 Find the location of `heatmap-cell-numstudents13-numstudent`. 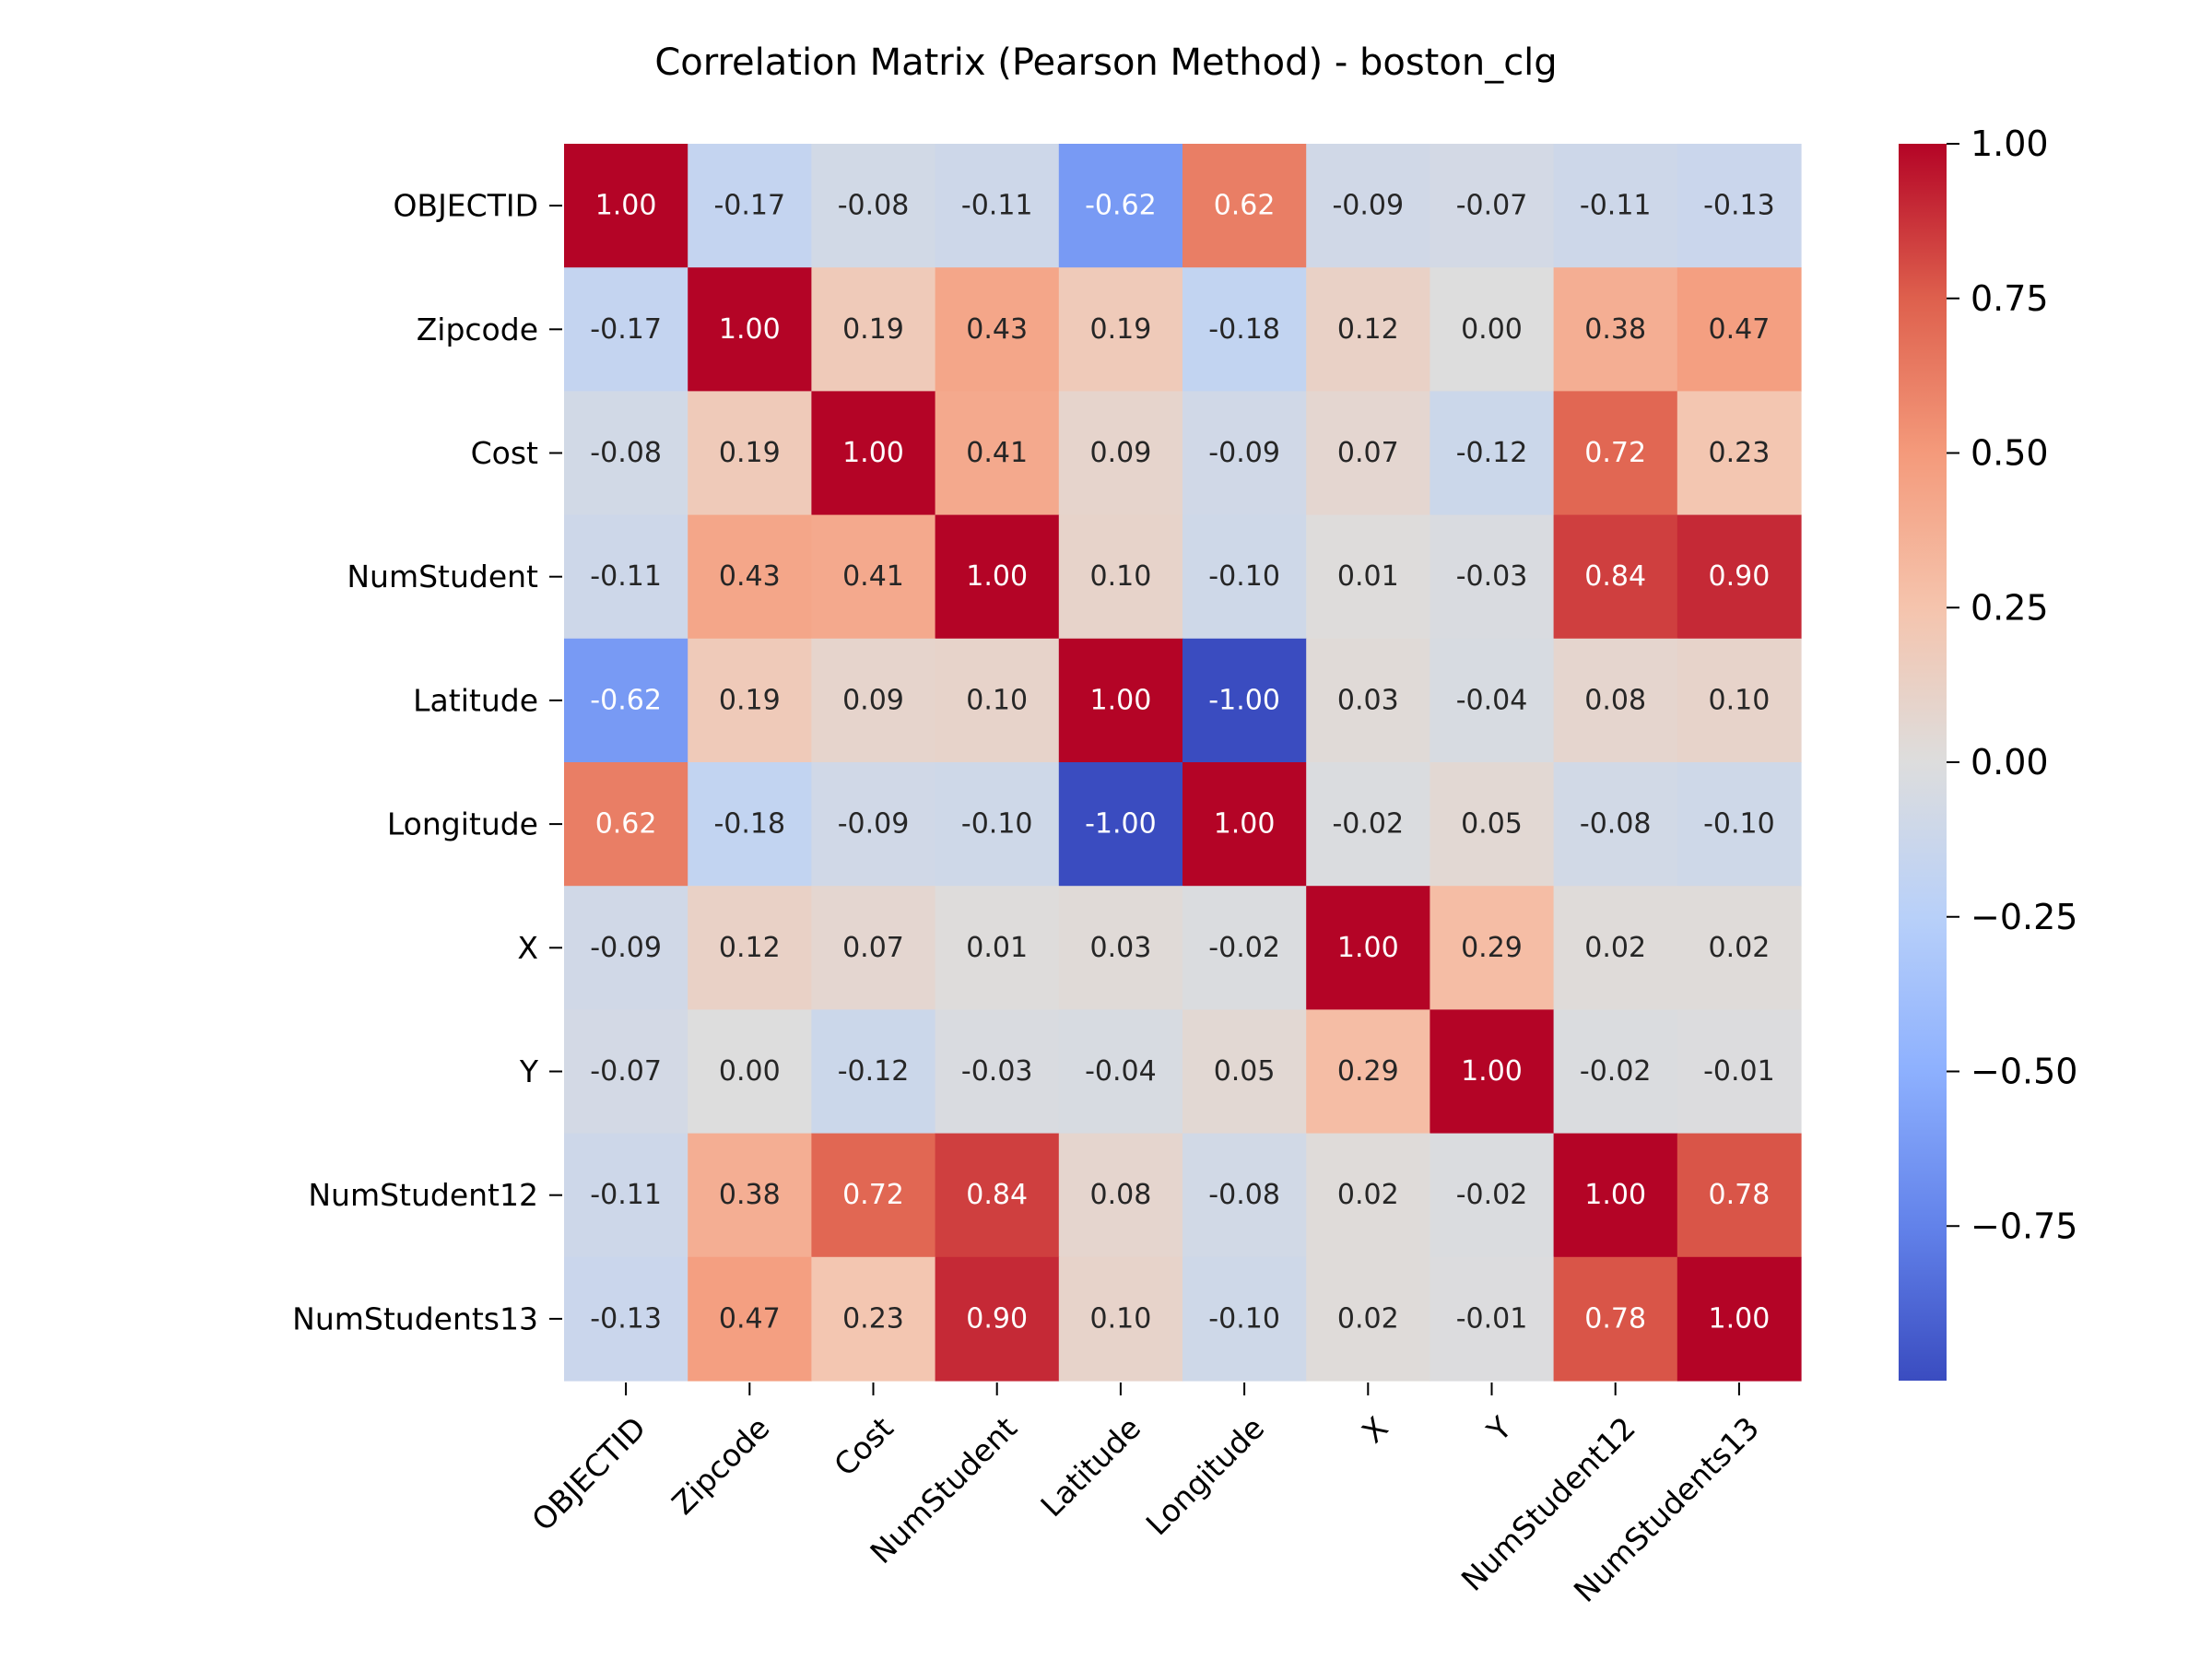

heatmap-cell-numstudents13-numstudent is located at coordinates (997, 1319).